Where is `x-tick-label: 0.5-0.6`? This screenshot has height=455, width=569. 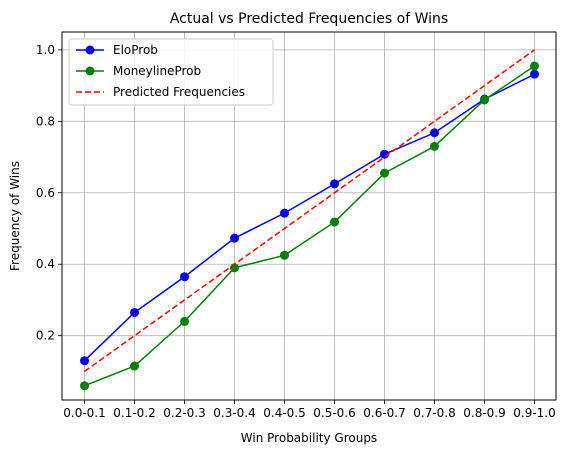 x-tick-label: 0.5-0.6 is located at coordinates (334, 413).